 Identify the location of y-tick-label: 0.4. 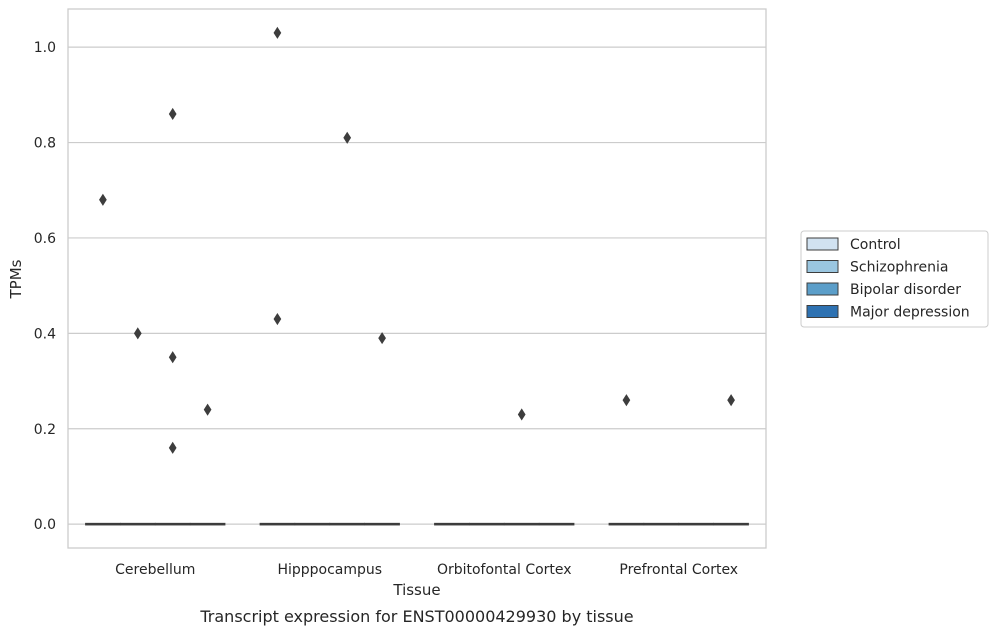
(45, 334).